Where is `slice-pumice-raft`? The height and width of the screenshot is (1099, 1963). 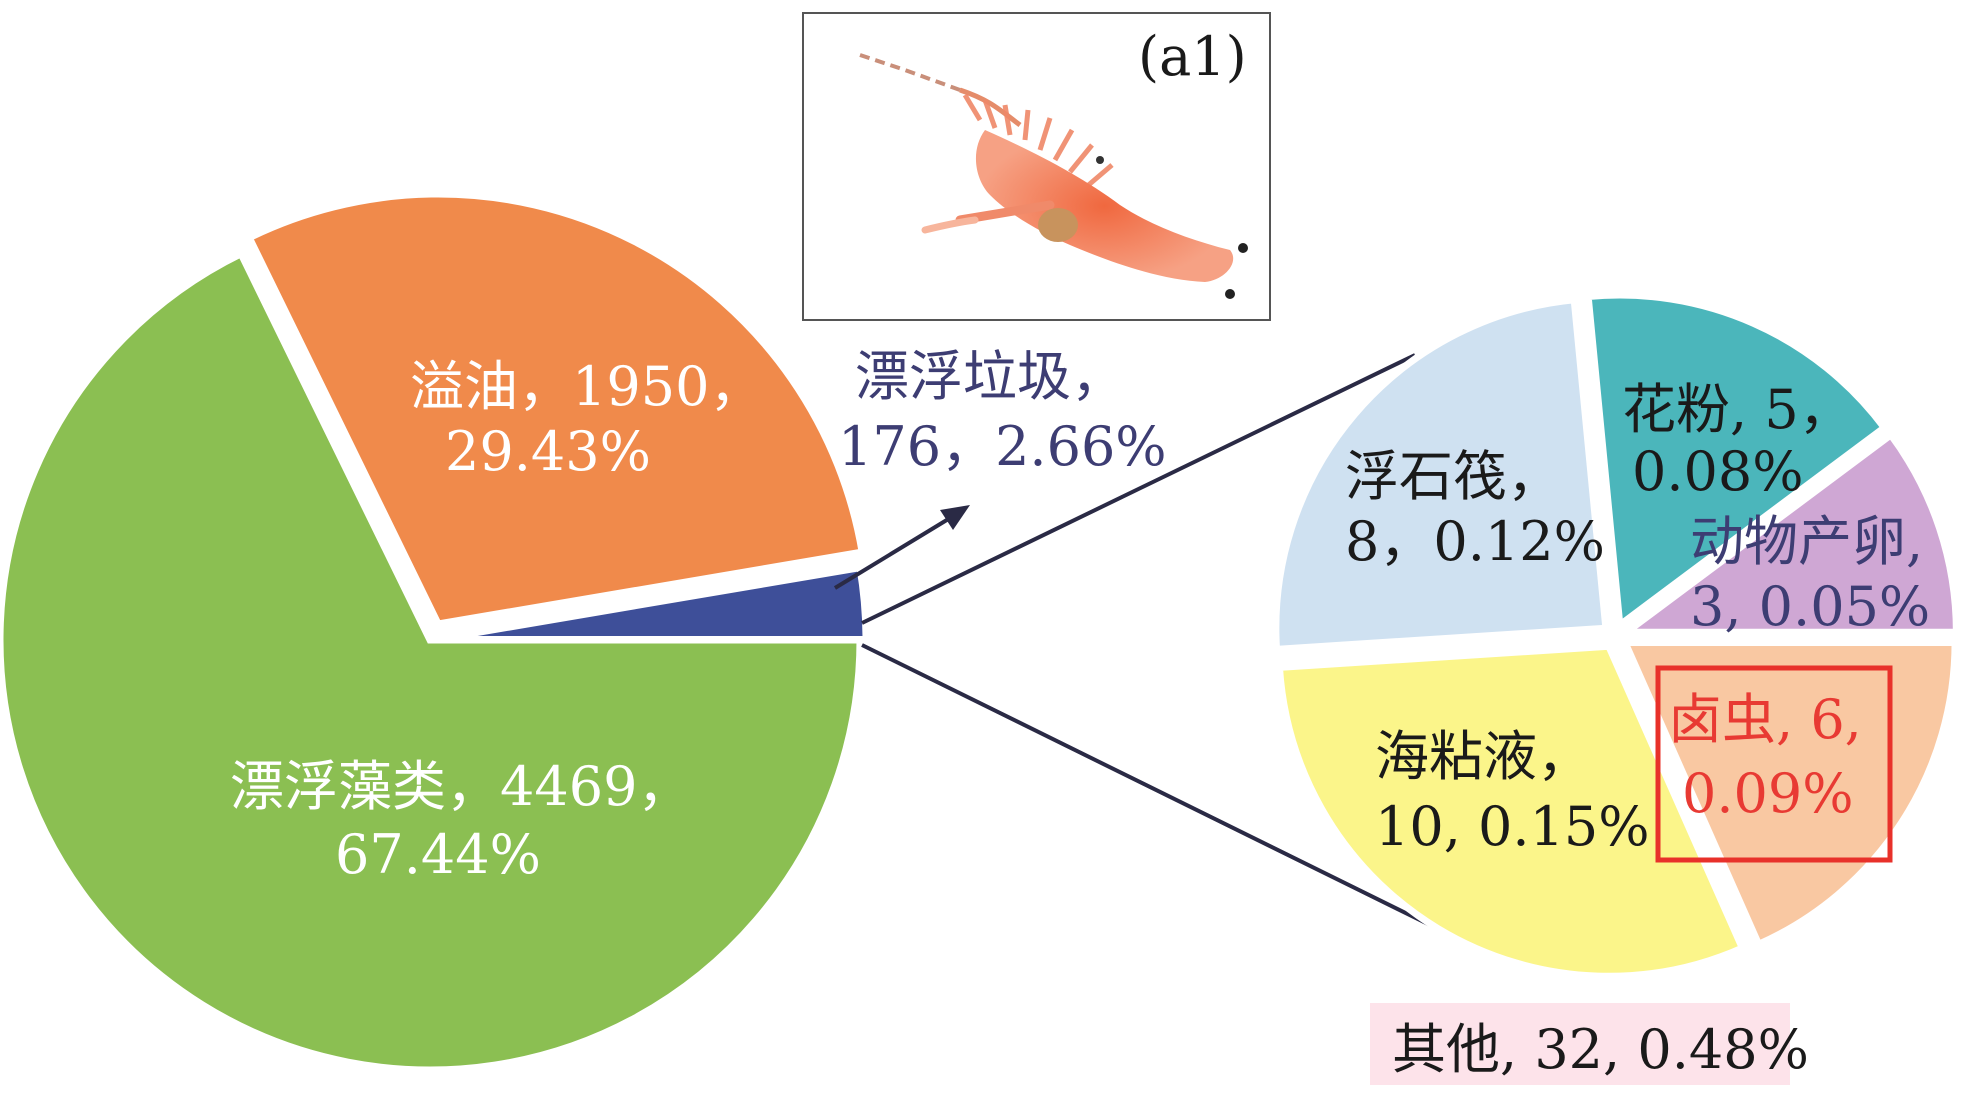
slice-pumice-raft is located at coordinates (1441, 474).